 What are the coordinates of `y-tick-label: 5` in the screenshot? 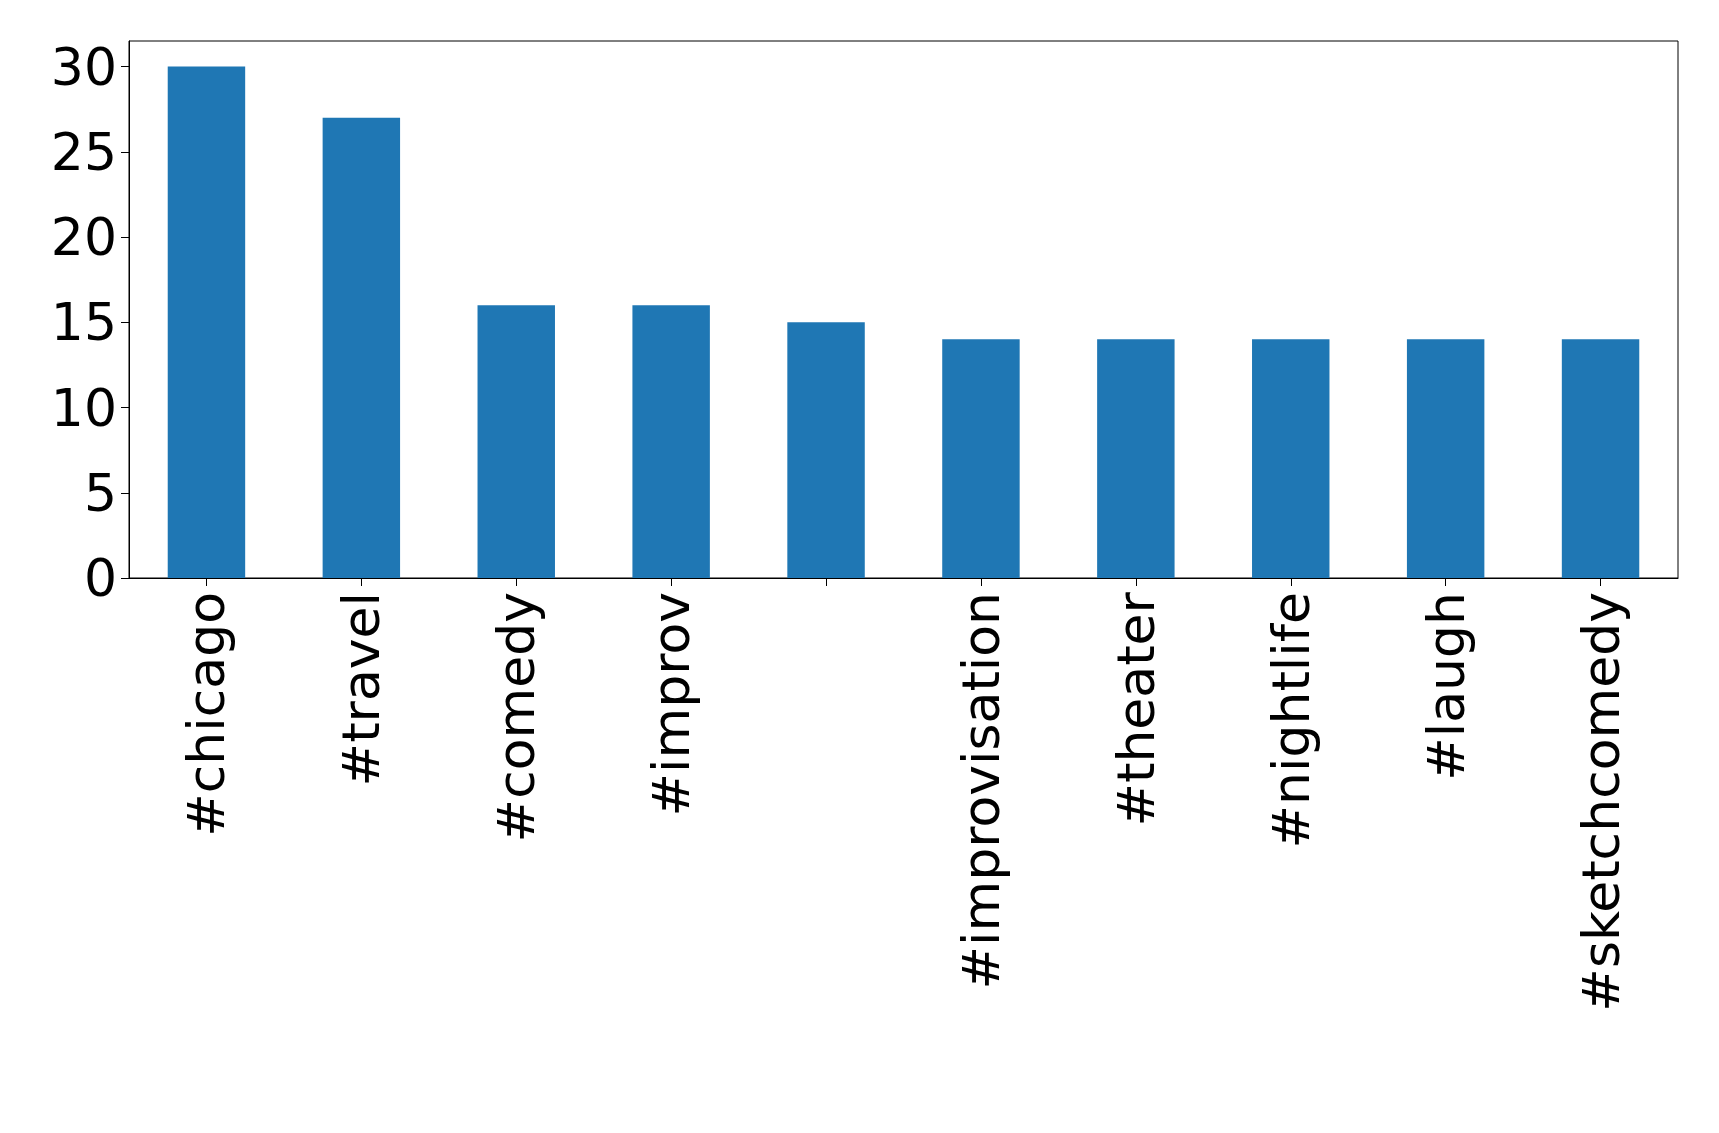 It's located at (100, 492).